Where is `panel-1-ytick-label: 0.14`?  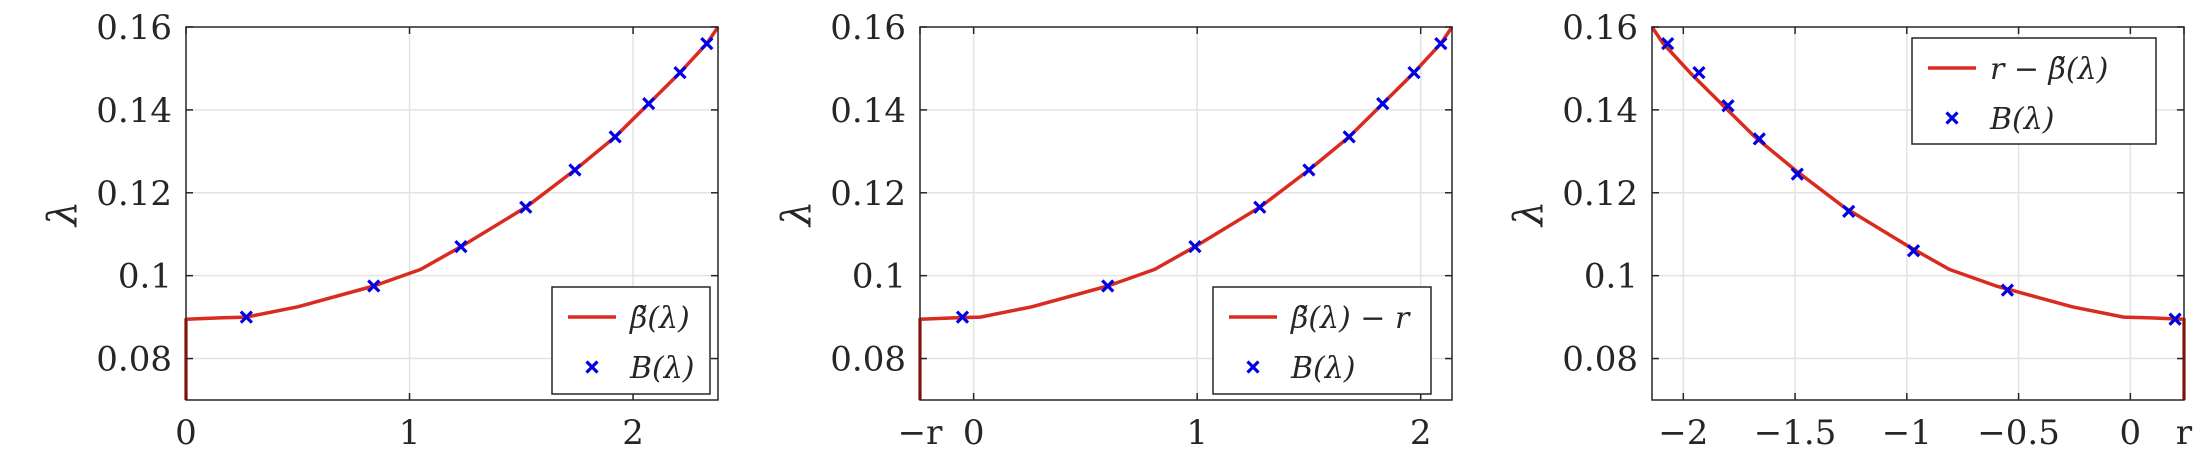 panel-1-ytick-label: 0.14 is located at coordinates (134, 111).